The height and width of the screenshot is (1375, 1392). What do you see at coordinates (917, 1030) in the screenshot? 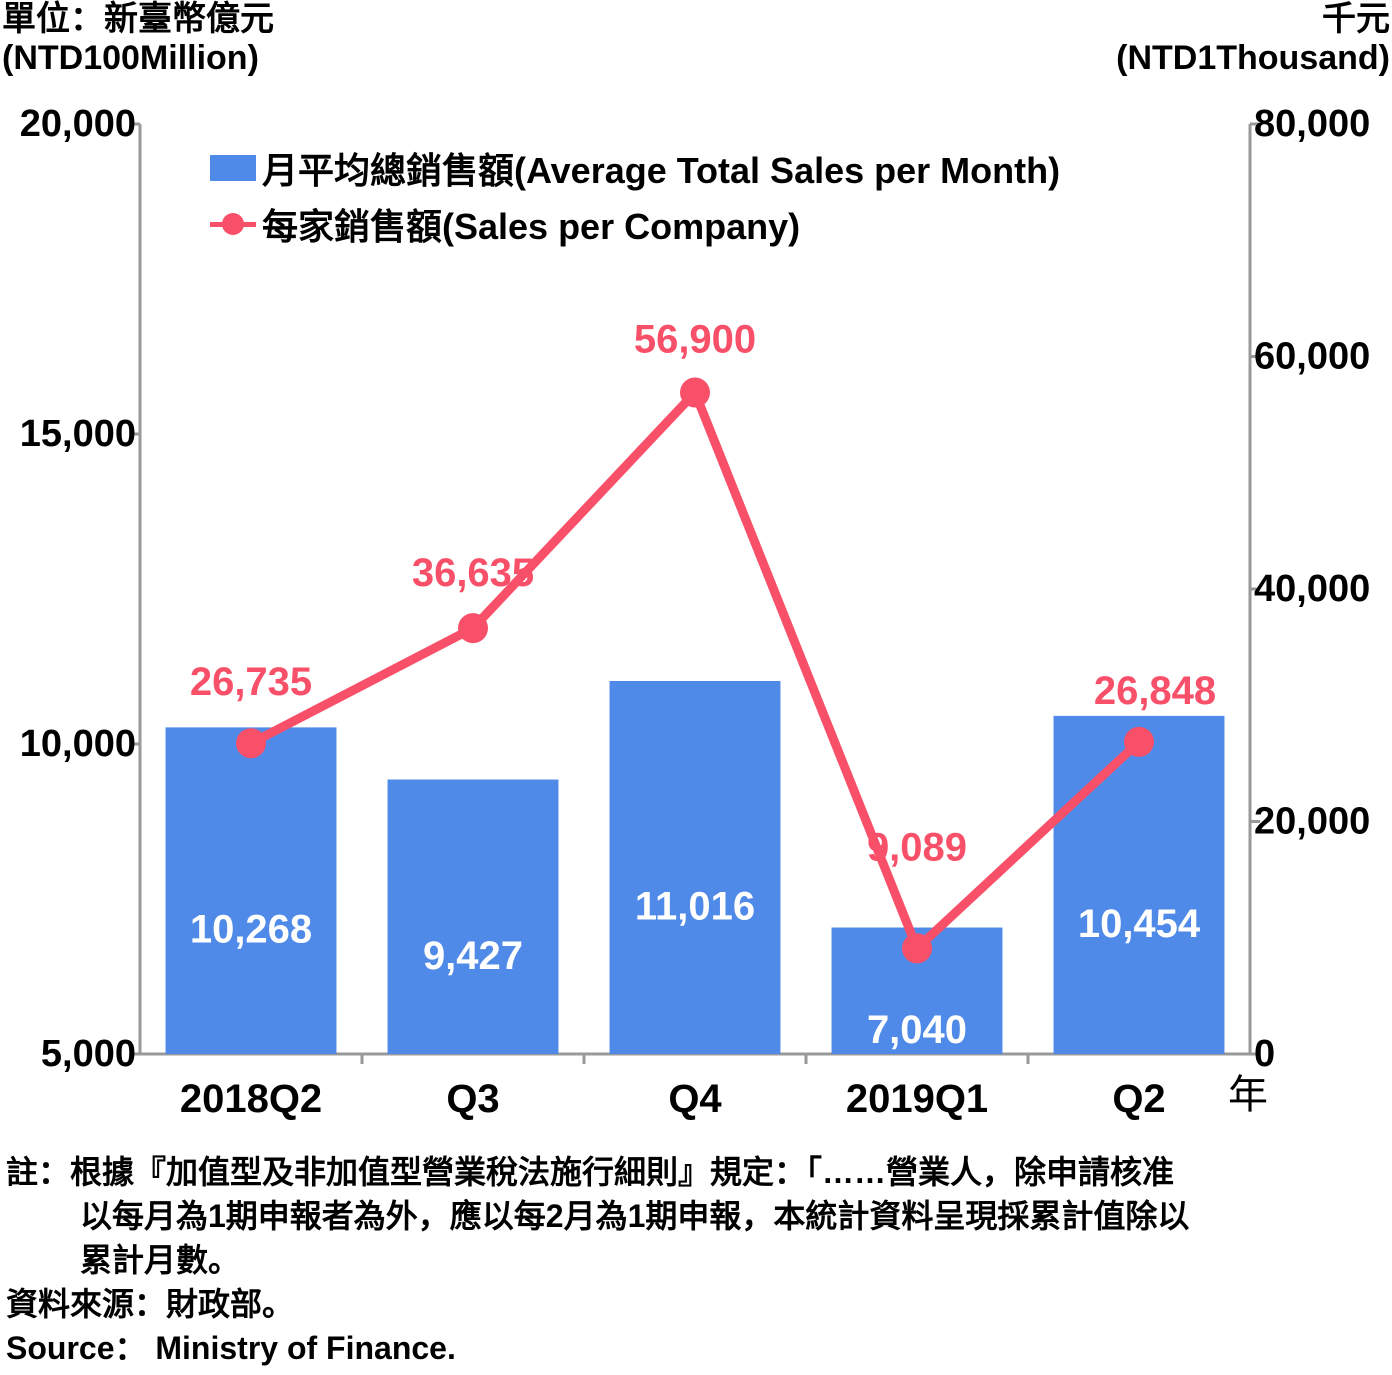
I see `bar-value-label: 7,040` at bounding box center [917, 1030].